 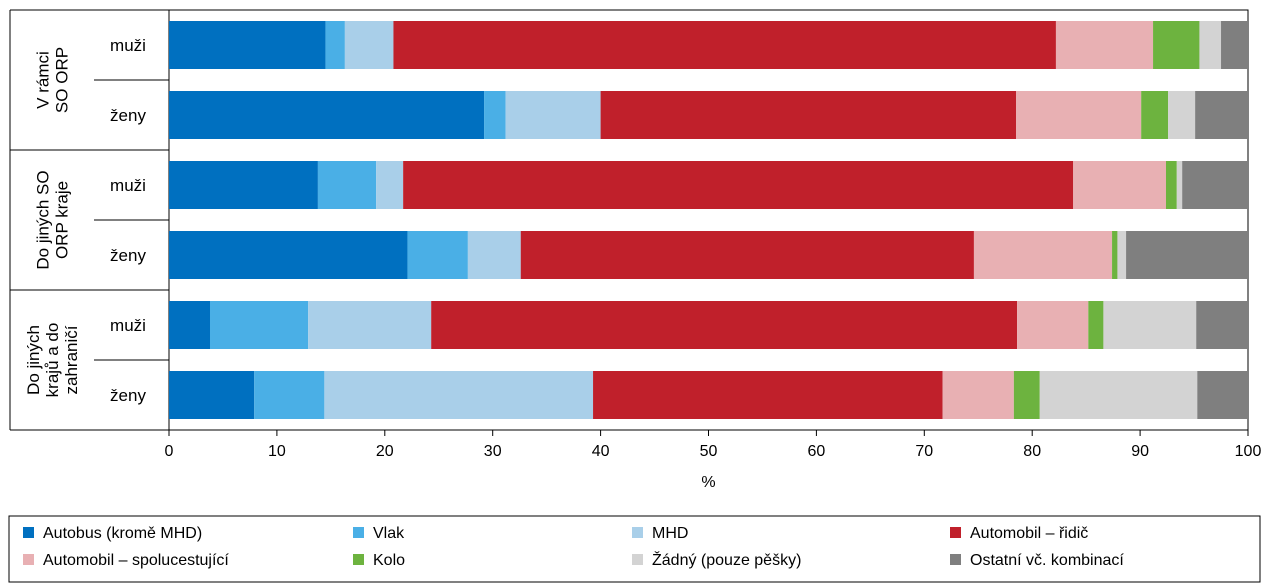 What do you see at coordinates (43, 80) in the screenshot?
I see `group-label-line: V rámci` at bounding box center [43, 80].